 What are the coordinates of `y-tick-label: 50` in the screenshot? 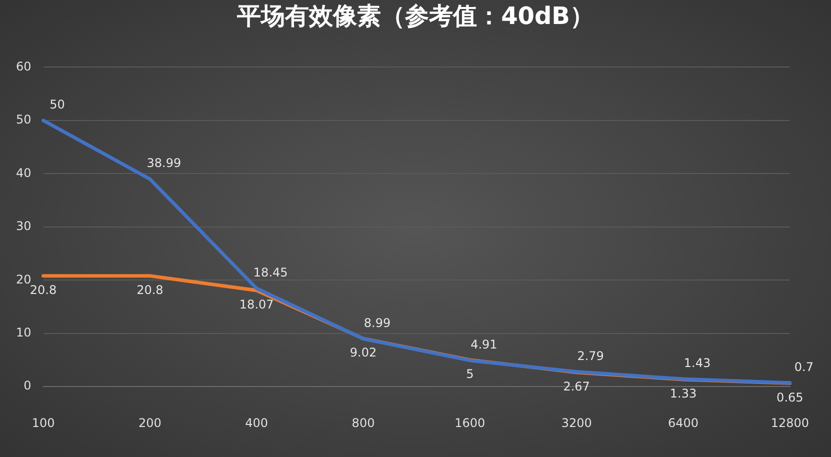 It's located at (24, 119).